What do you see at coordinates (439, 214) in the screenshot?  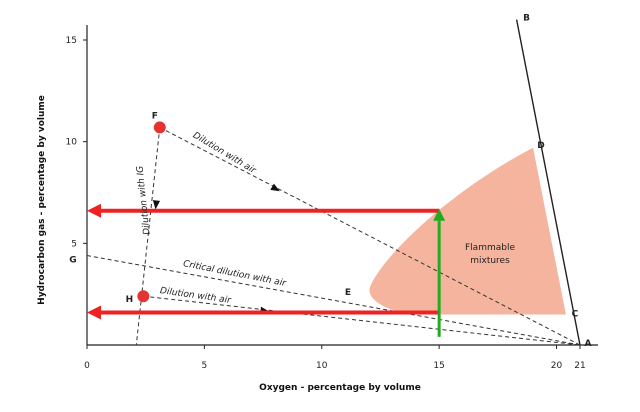 I see `green-arrow-head` at bounding box center [439, 214].